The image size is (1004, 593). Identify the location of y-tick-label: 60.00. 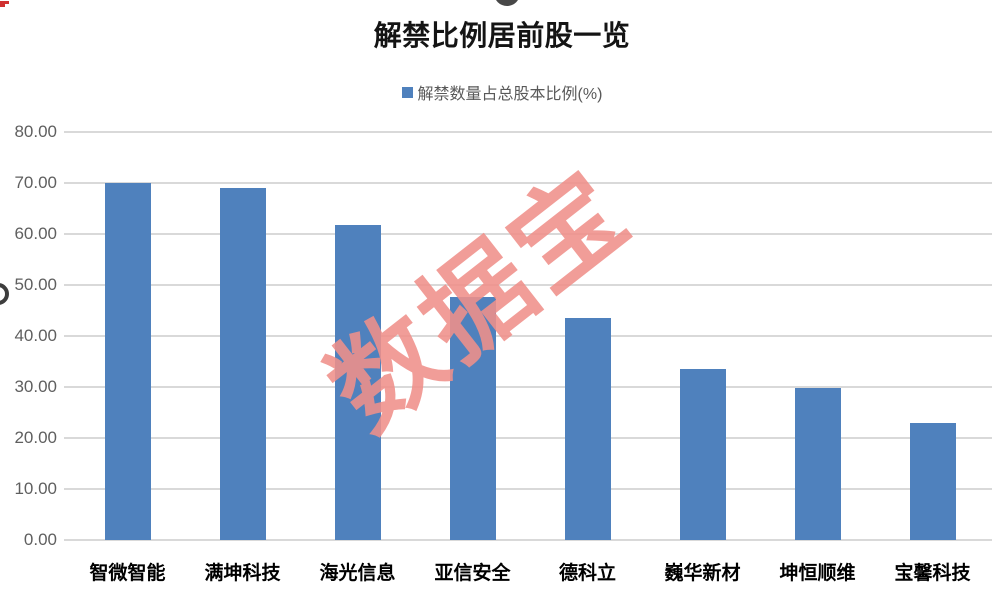
(35, 233).